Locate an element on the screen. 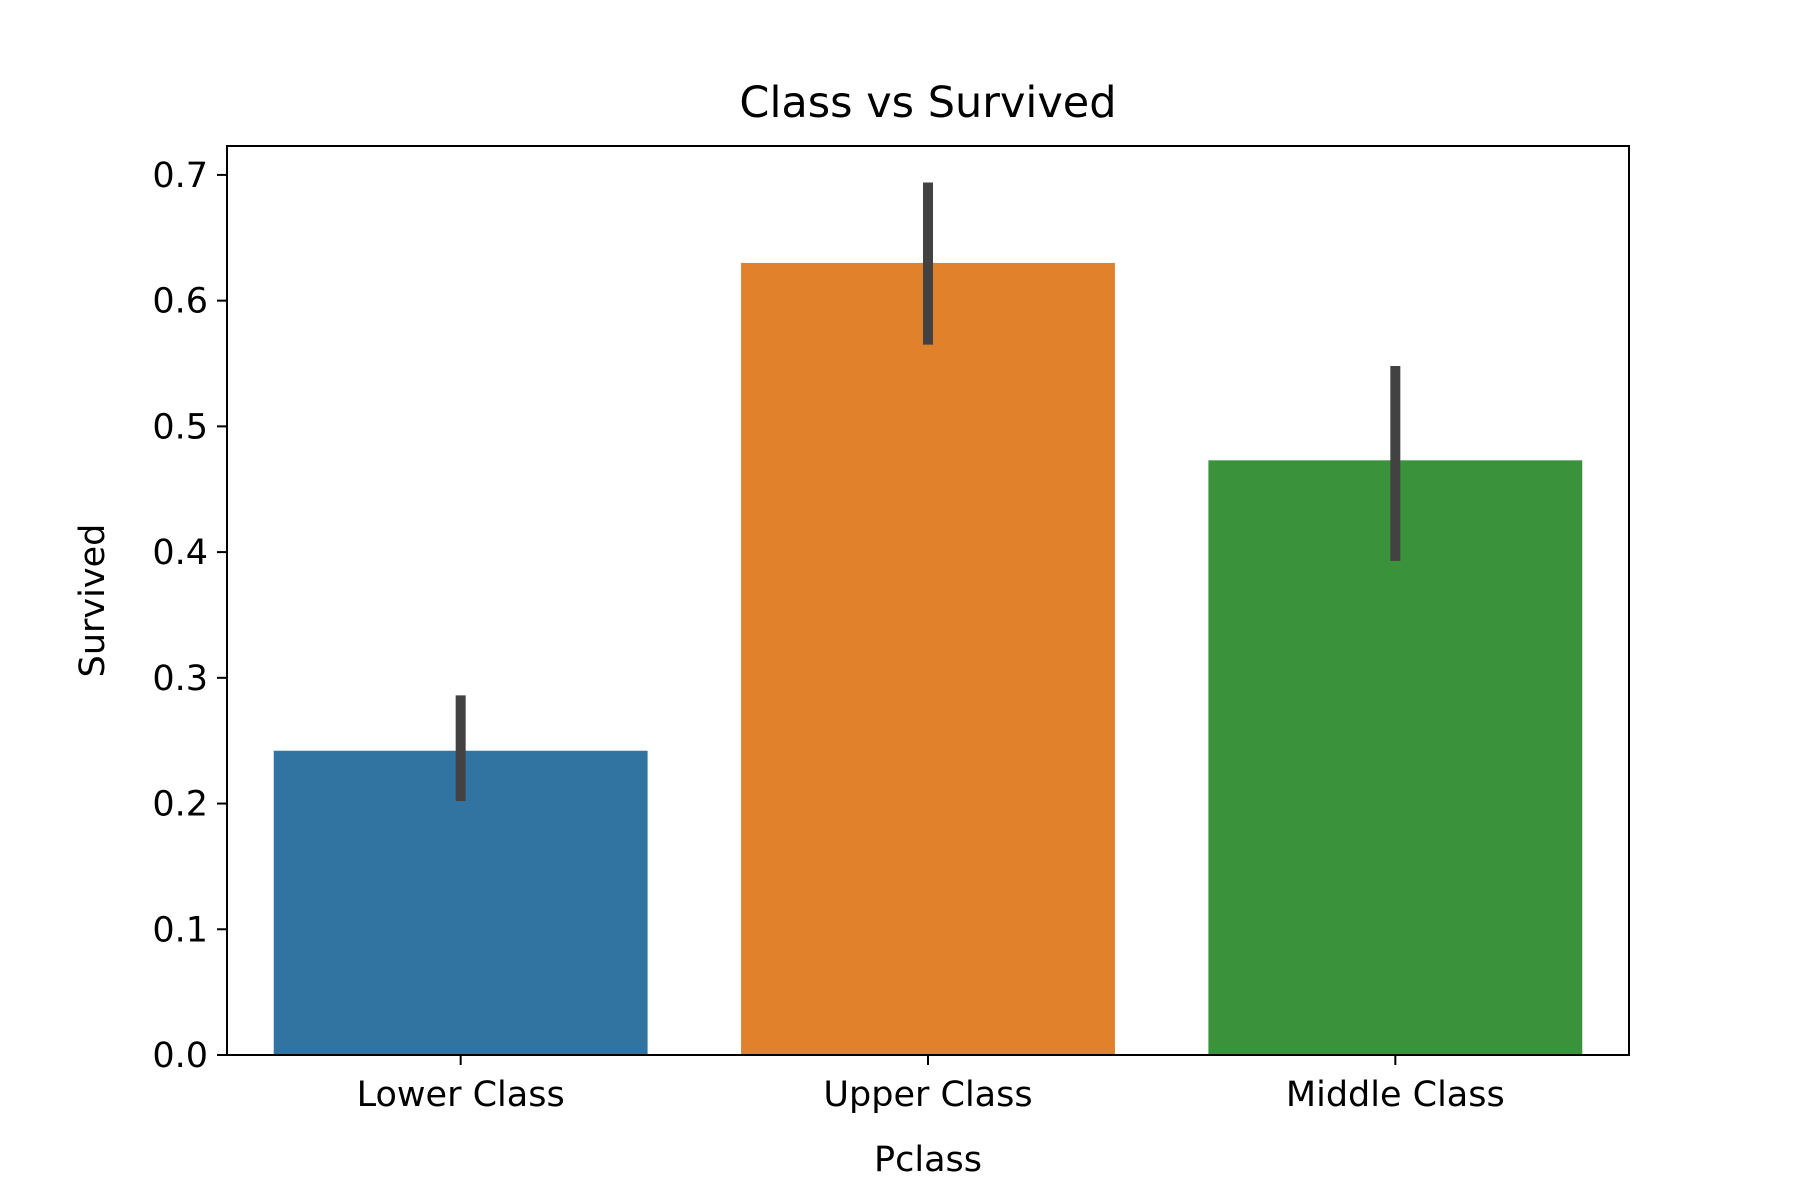  y-tick-label: 0.5 is located at coordinates (180, 427).